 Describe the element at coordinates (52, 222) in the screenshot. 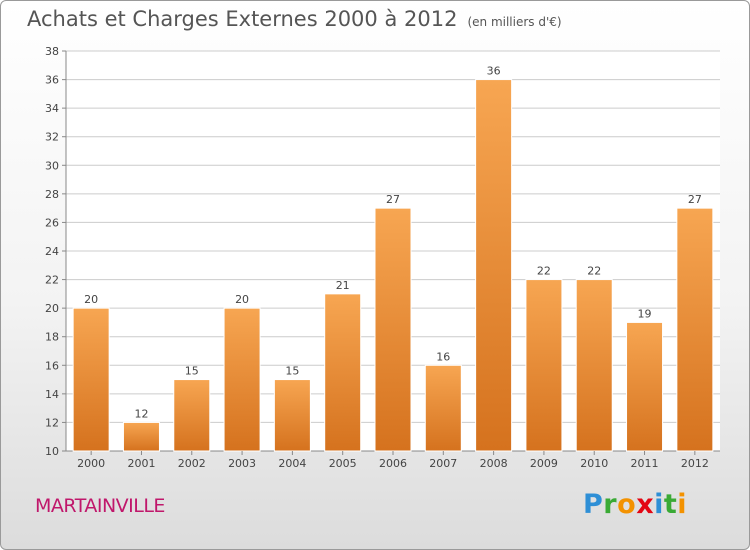

I see `y-tick-label: 26` at that location.